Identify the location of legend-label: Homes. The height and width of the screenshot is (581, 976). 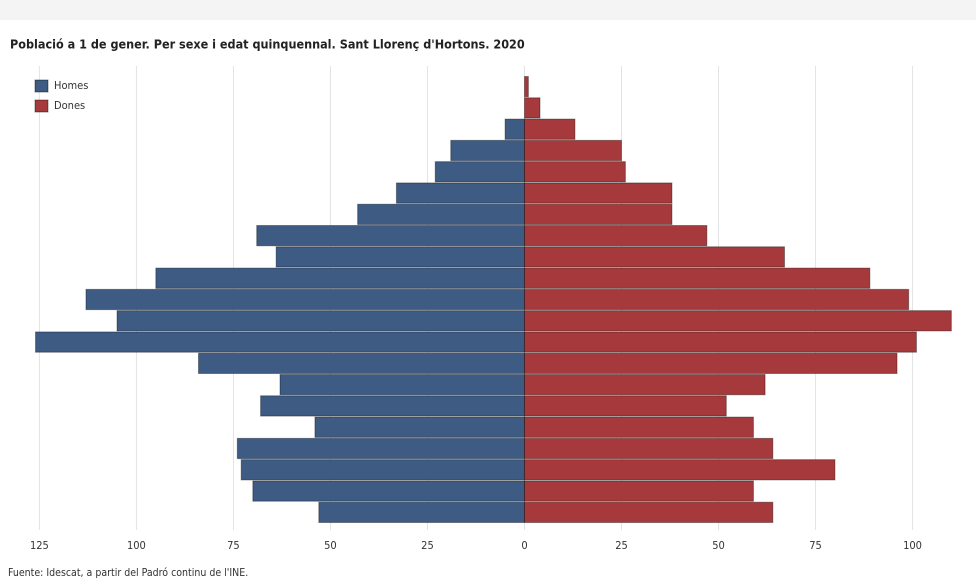
(71, 85).